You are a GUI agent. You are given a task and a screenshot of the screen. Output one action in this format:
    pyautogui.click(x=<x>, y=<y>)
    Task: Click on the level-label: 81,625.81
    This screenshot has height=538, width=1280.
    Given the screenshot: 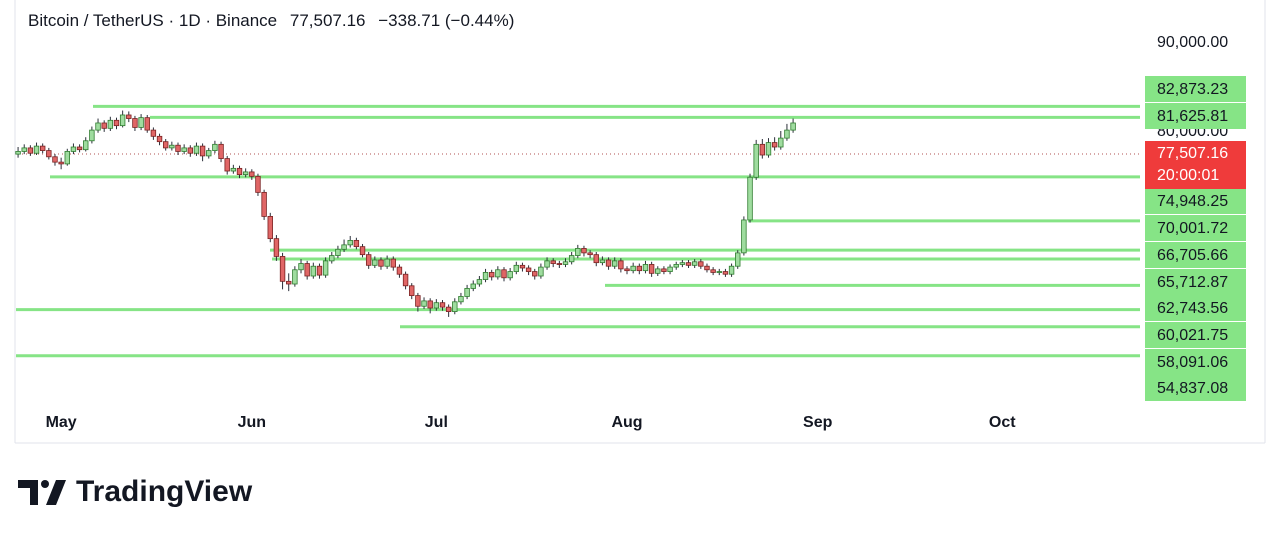 What is the action you would take?
    pyautogui.click(x=1192, y=116)
    